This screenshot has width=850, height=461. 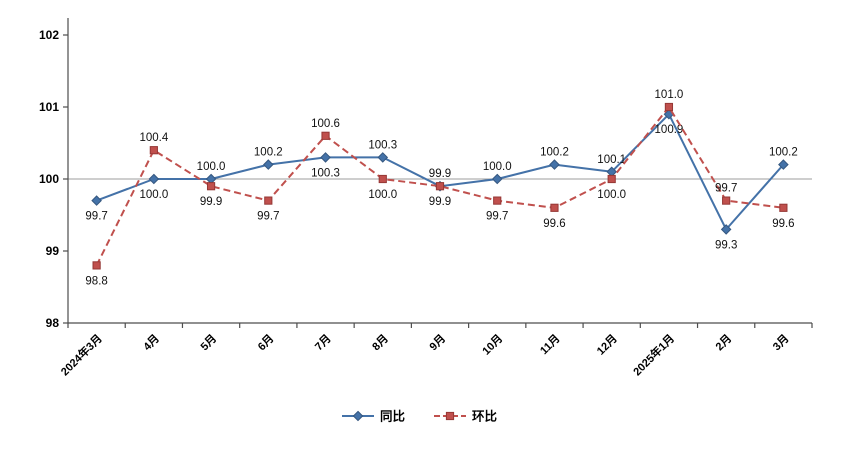 What do you see at coordinates (780, 342) in the screenshot?
I see `x-axis-label: 3月` at bounding box center [780, 342].